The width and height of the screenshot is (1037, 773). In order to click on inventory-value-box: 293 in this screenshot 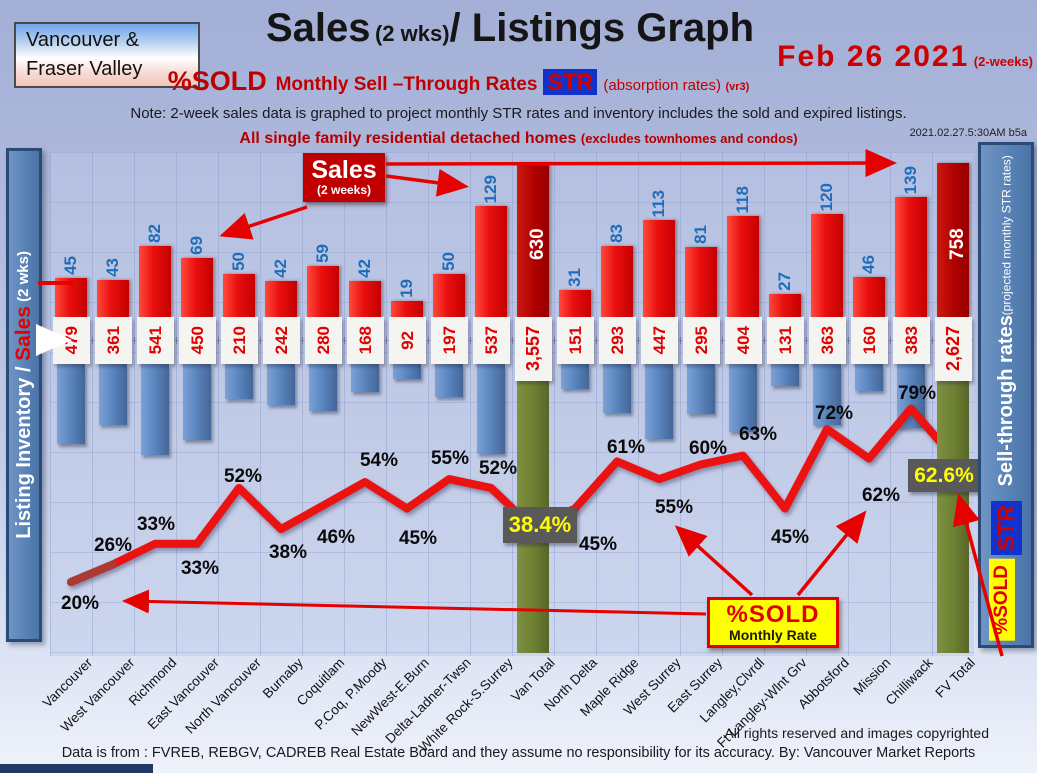, I will do `click(617, 340)`.